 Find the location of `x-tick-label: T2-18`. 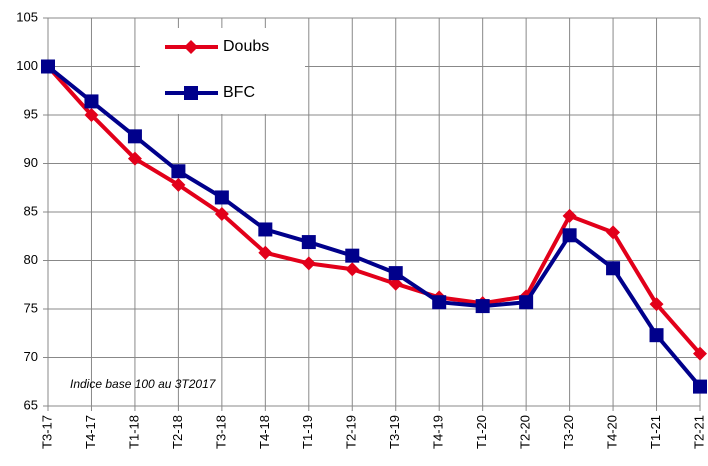

x-tick-label: T2-18 is located at coordinates (177, 432).